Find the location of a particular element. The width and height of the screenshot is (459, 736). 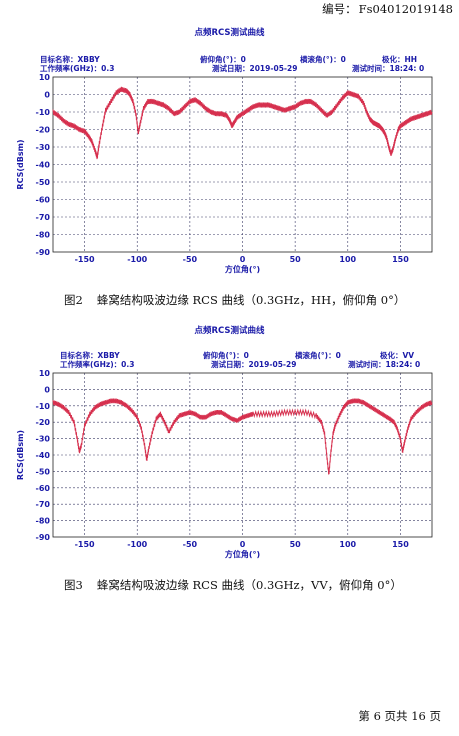

meta-polarization: 极化：VV is located at coordinates (397, 355).